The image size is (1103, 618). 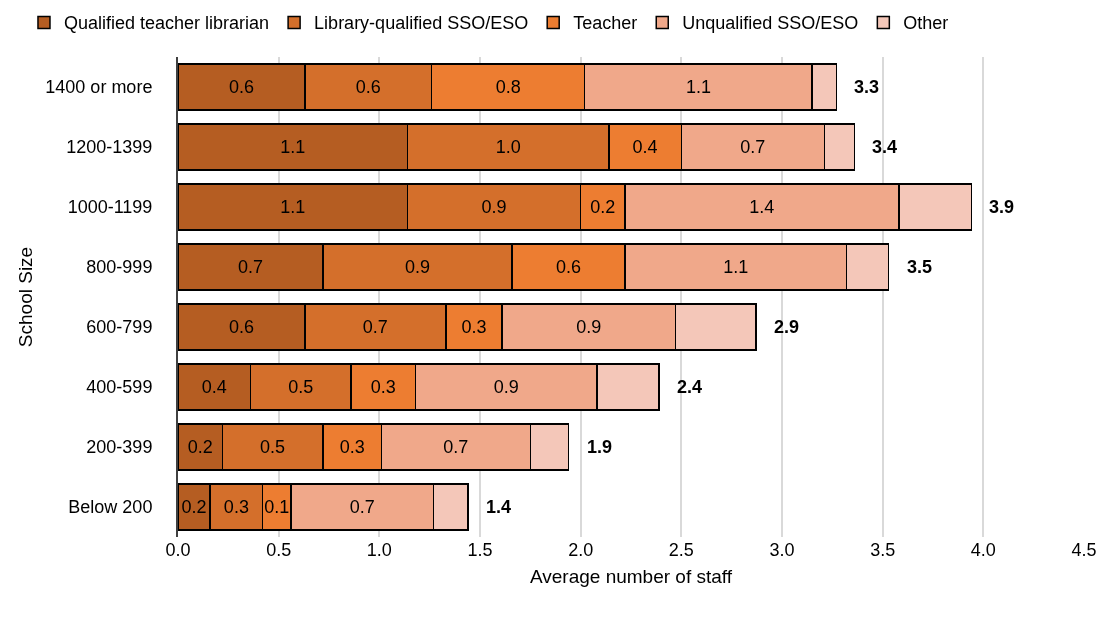 What do you see at coordinates (499, 507) in the screenshot?
I see `total-label: 1.4` at bounding box center [499, 507].